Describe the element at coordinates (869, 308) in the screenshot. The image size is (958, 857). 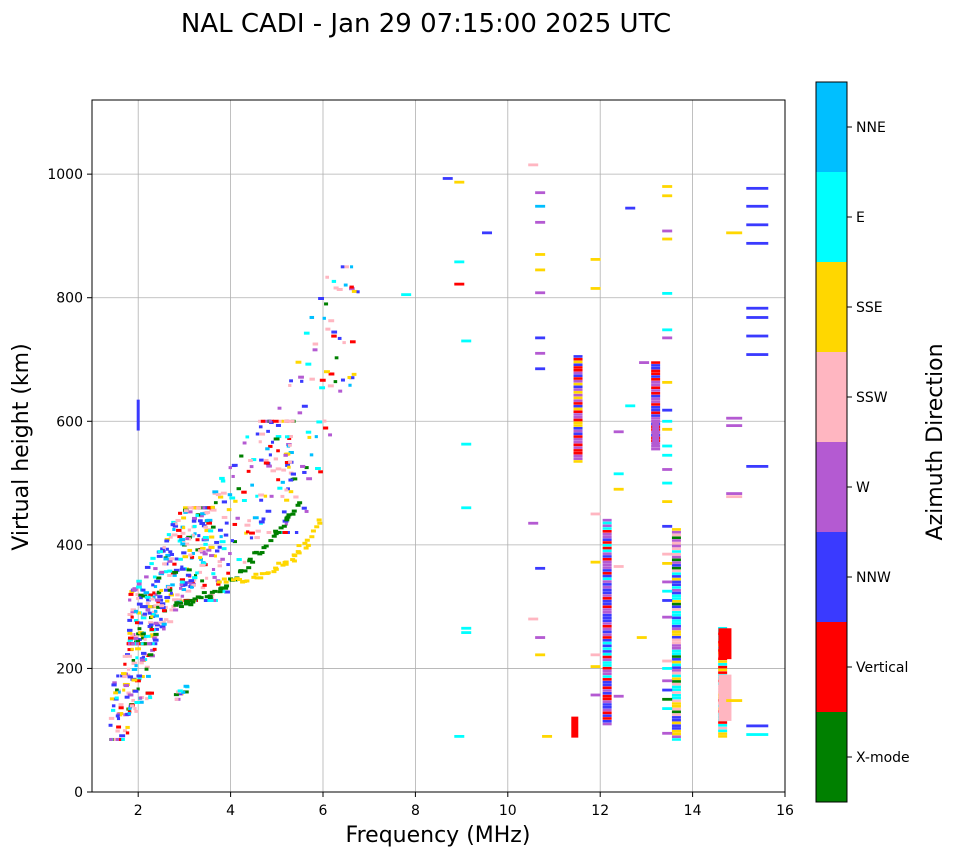
I see `colorbar-tick-label: SSE` at that location.